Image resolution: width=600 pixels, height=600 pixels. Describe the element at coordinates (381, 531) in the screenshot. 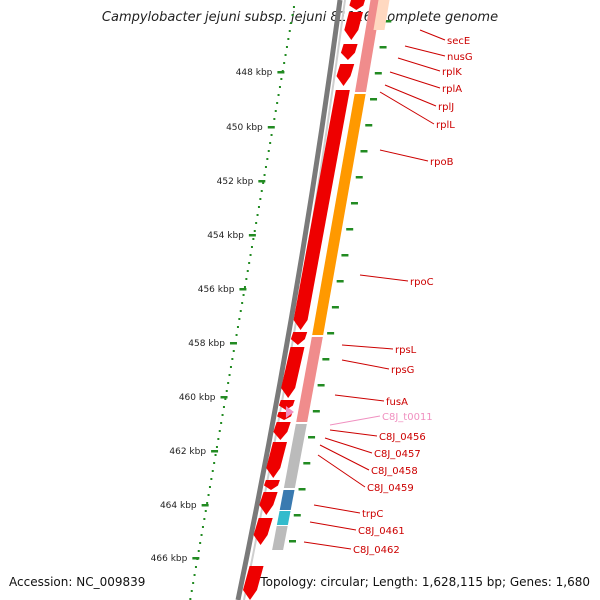

I see `gene-label: C8J_0461` at that location.